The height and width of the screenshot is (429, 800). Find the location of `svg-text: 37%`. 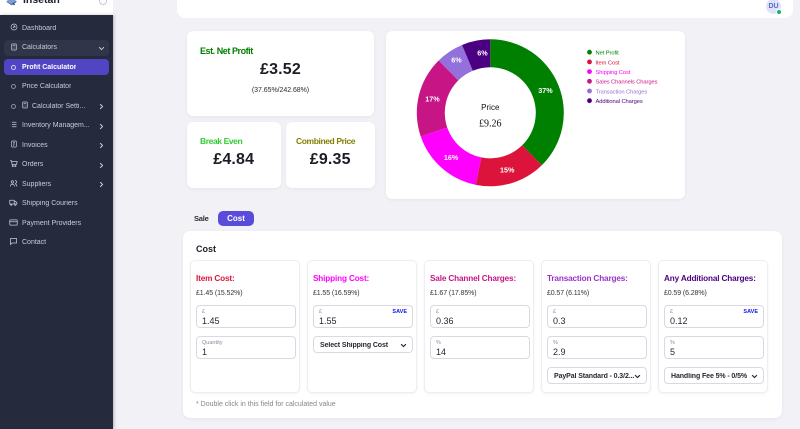

svg-text: 37% is located at coordinates (545, 90).